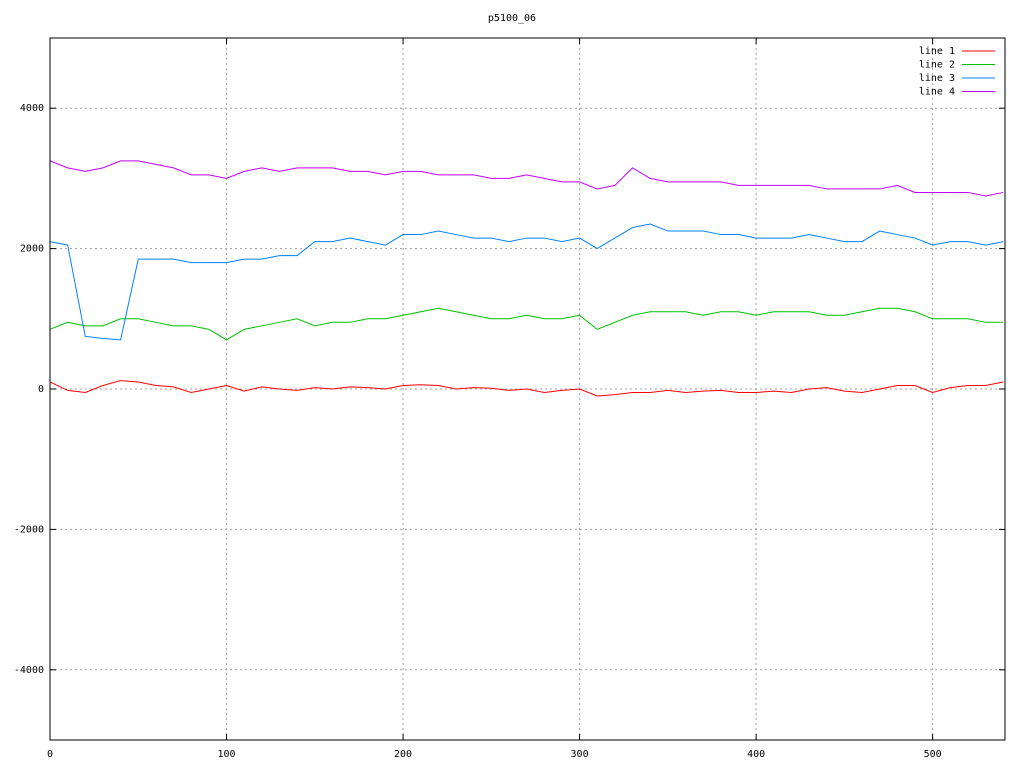 This screenshot has height=768, width=1024. Describe the element at coordinates (933, 754) in the screenshot. I see `x-tick-label: 500` at that location.